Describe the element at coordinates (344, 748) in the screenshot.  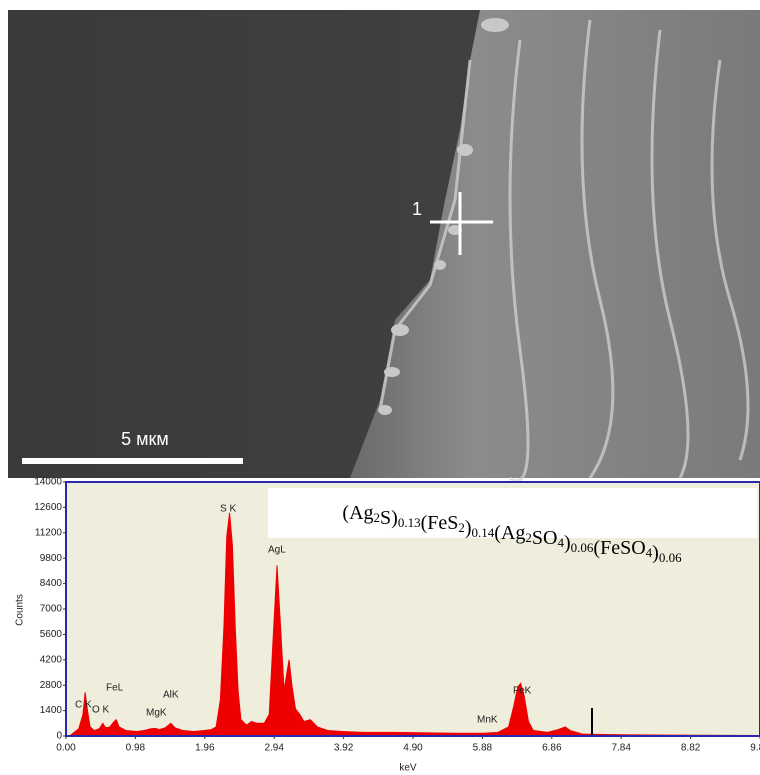
I see `x-tick-label: 3.92` at that location.